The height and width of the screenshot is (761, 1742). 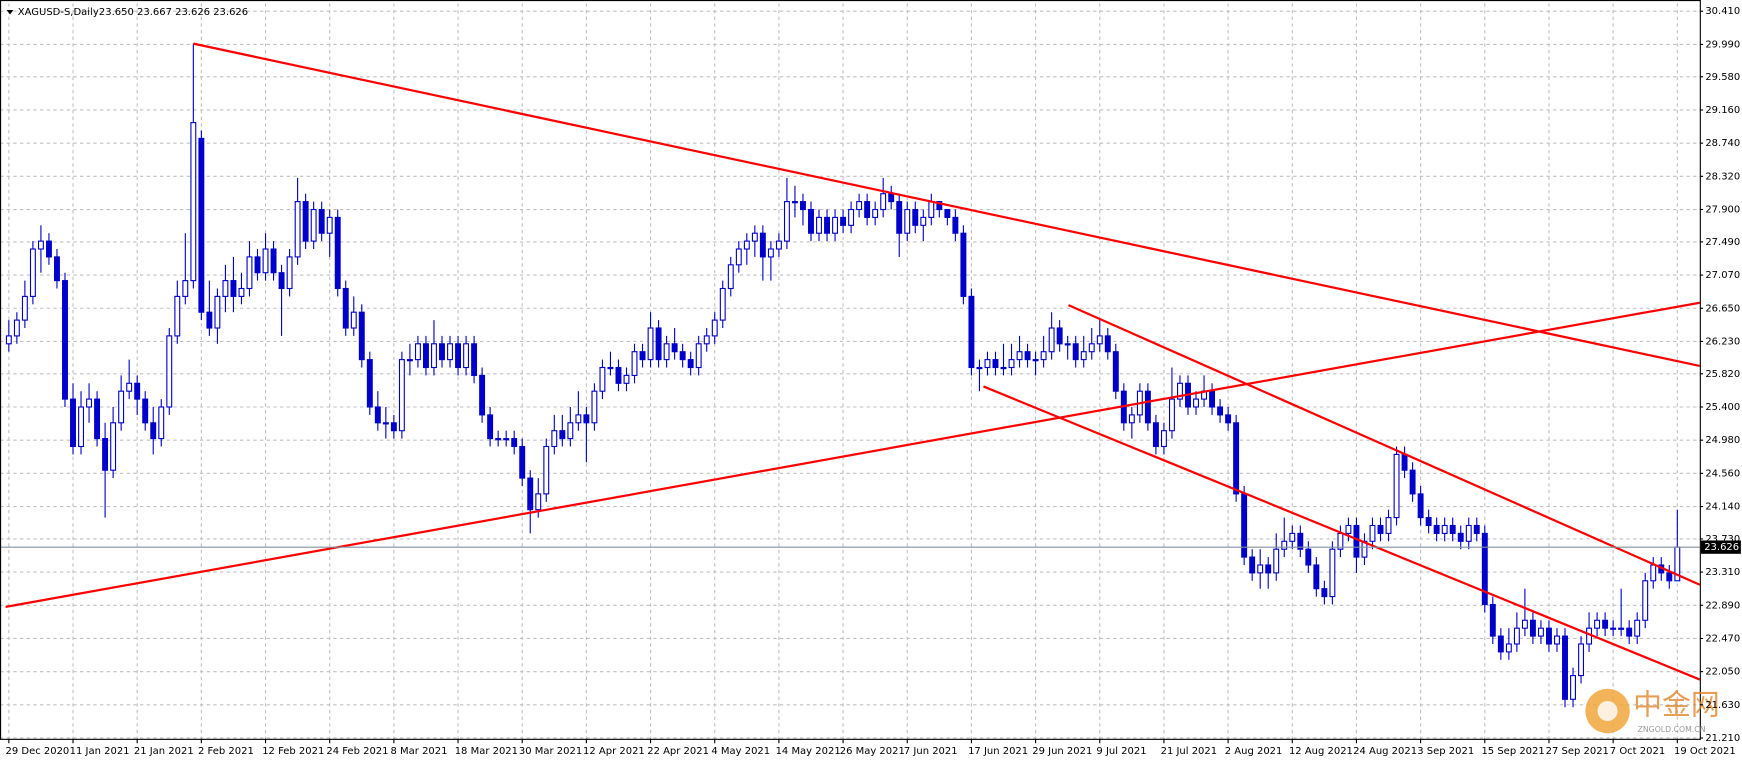 What do you see at coordinates (1722, 11) in the screenshot?
I see `y-tick-label: 30.410` at bounding box center [1722, 11].